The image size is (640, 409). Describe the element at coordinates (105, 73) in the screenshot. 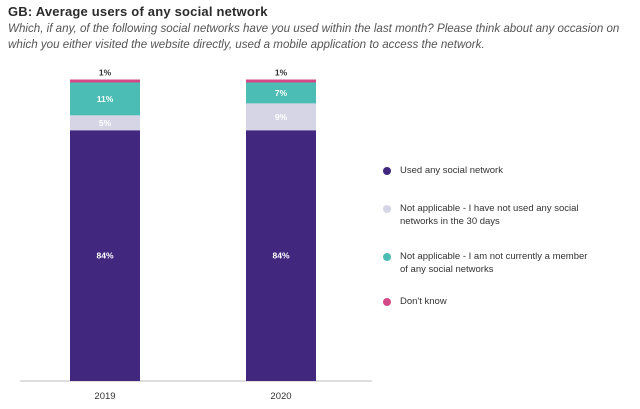

I see `data-label-2019-don-t-know: 1%` at that location.